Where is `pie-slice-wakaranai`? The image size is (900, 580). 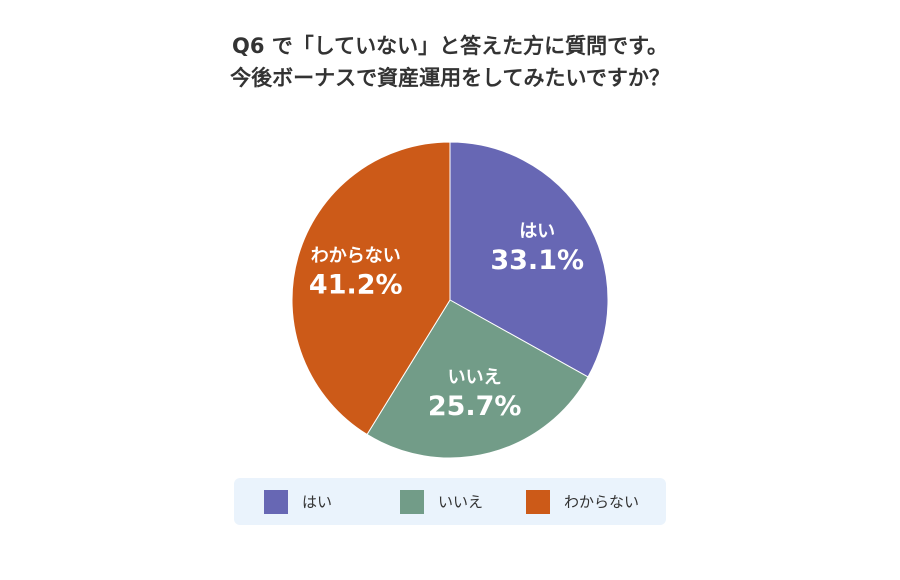 pie-slice-wakaranai is located at coordinates (371, 288).